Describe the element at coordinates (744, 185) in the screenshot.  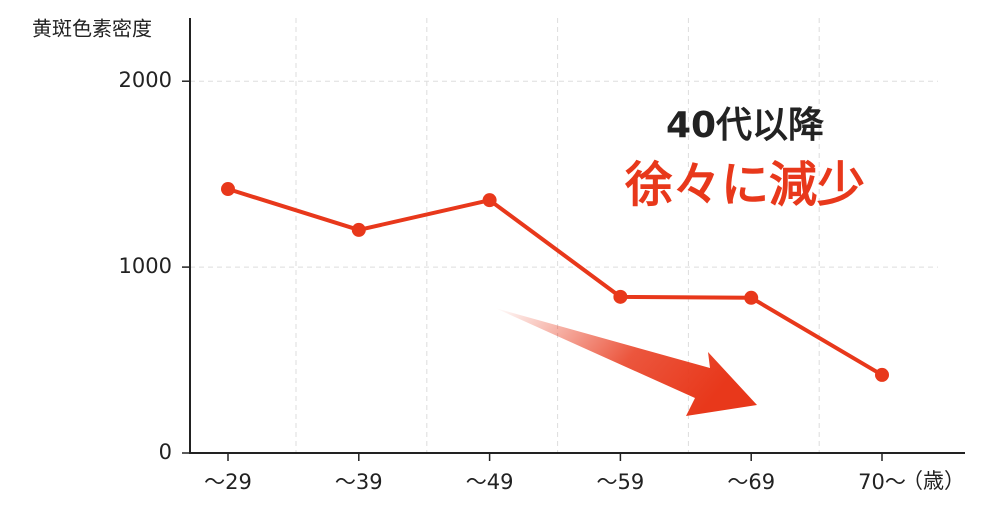
I see `annotation: 徐々に減少` at that location.